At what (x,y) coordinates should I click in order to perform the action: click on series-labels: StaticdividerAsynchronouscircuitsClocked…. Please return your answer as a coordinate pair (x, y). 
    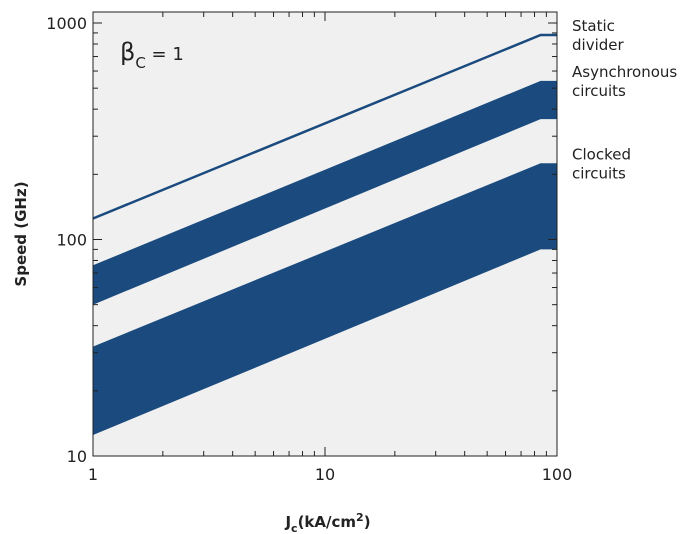
    Looking at the image, I should click on (624, 99).